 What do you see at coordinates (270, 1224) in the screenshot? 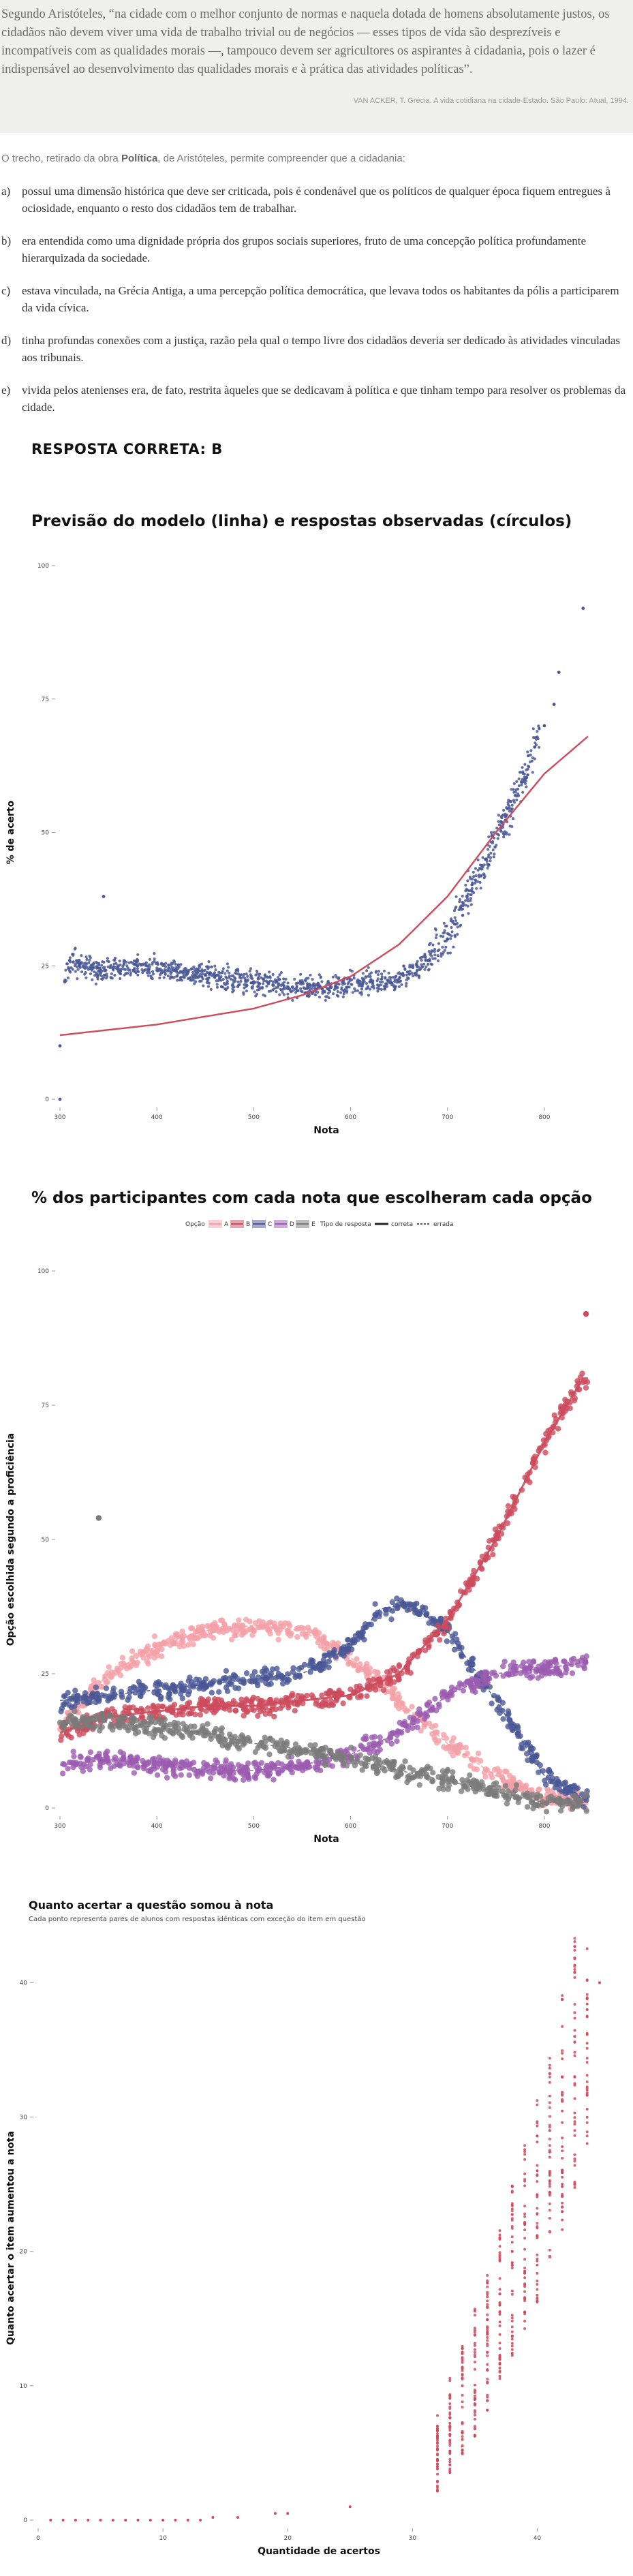
I see `legend-option-label: C` at bounding box center [270, 1224].